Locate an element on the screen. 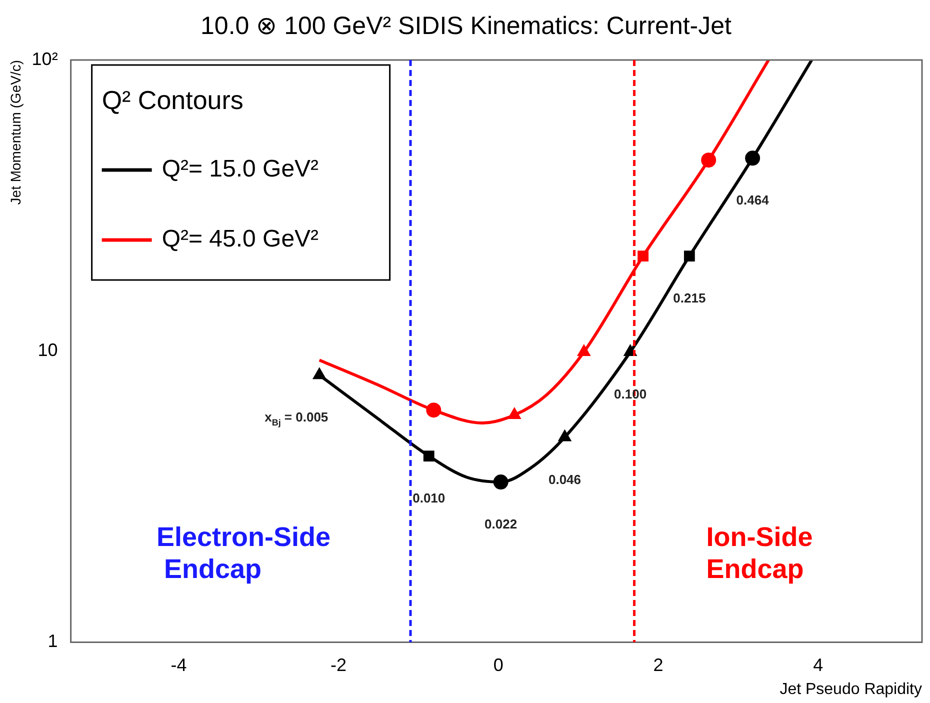 This screenshot has height=703, width=930. annotation: 0.010 is located at coordinates (429, 498).